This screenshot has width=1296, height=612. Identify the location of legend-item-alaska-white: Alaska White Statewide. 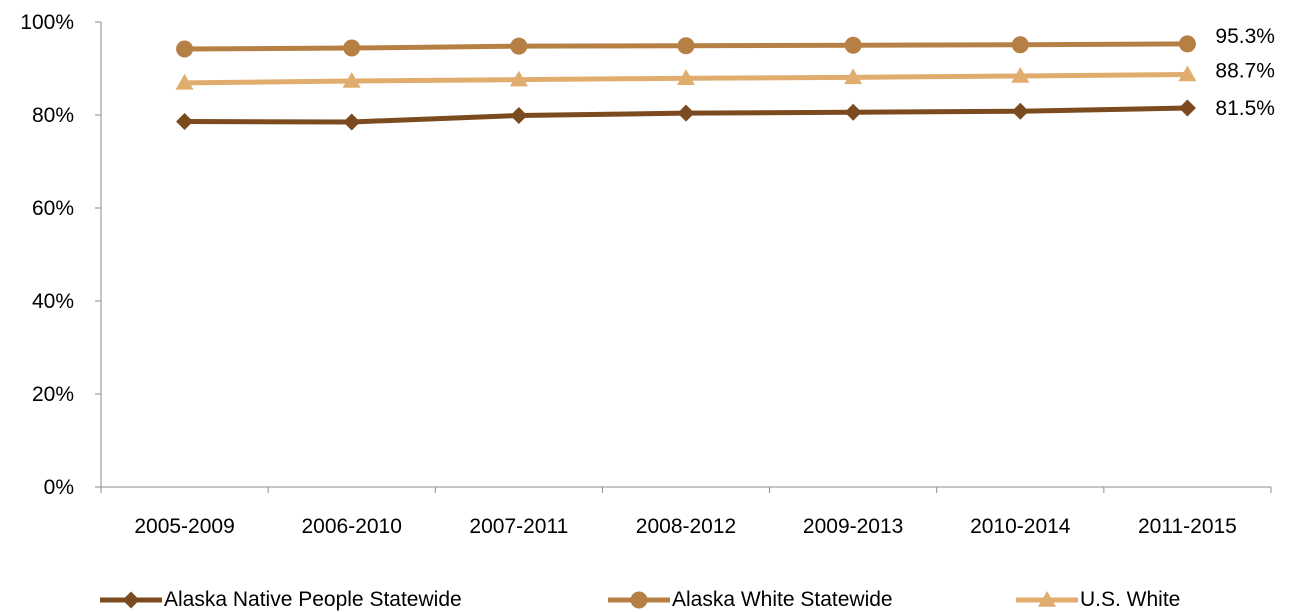
(749, 600).